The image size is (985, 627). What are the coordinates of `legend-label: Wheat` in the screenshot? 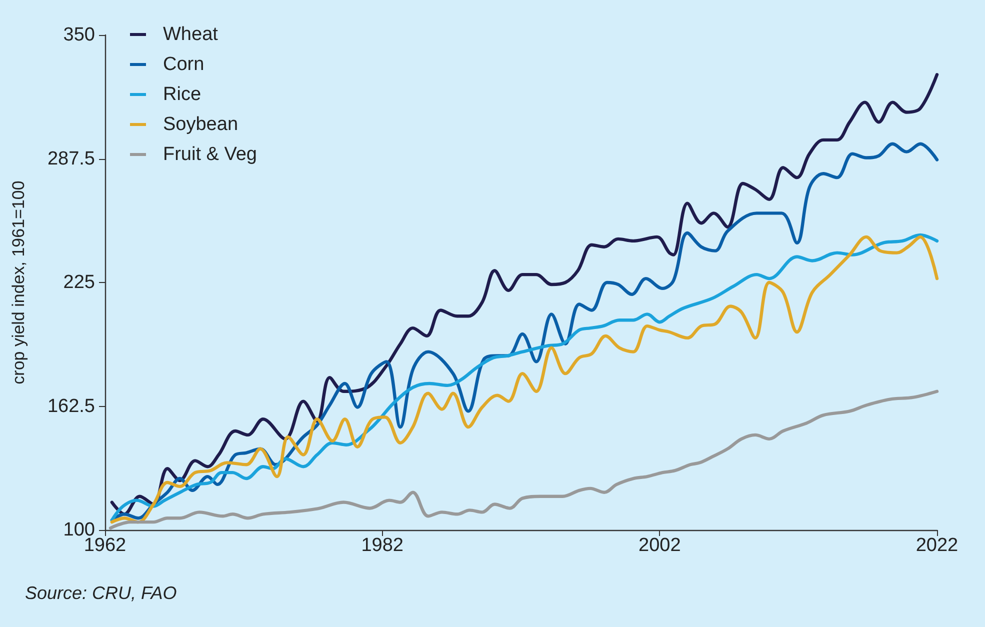 It's located at (191, 34).